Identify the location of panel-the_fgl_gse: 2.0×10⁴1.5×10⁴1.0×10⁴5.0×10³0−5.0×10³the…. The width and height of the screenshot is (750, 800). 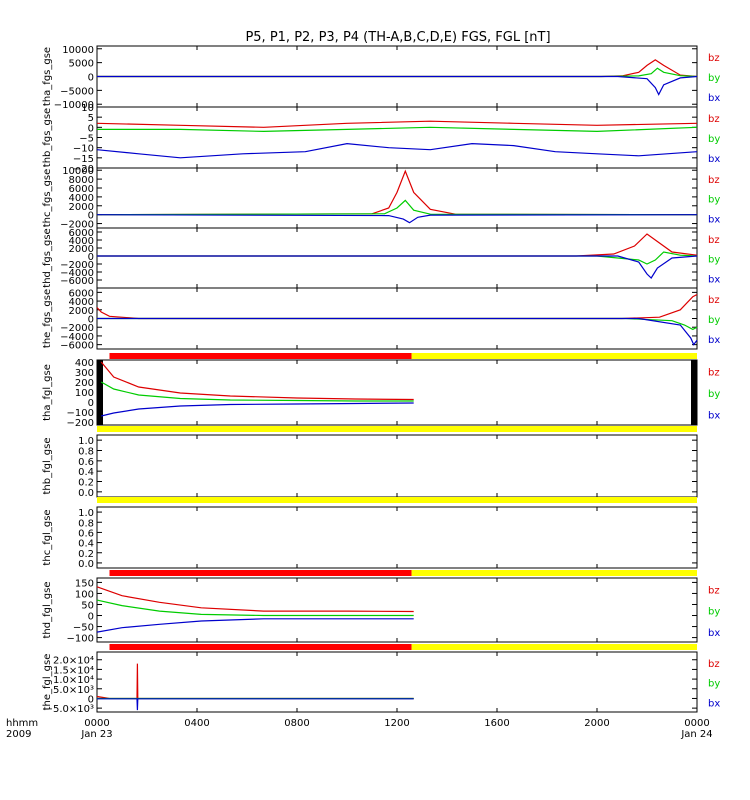
(381, 679).